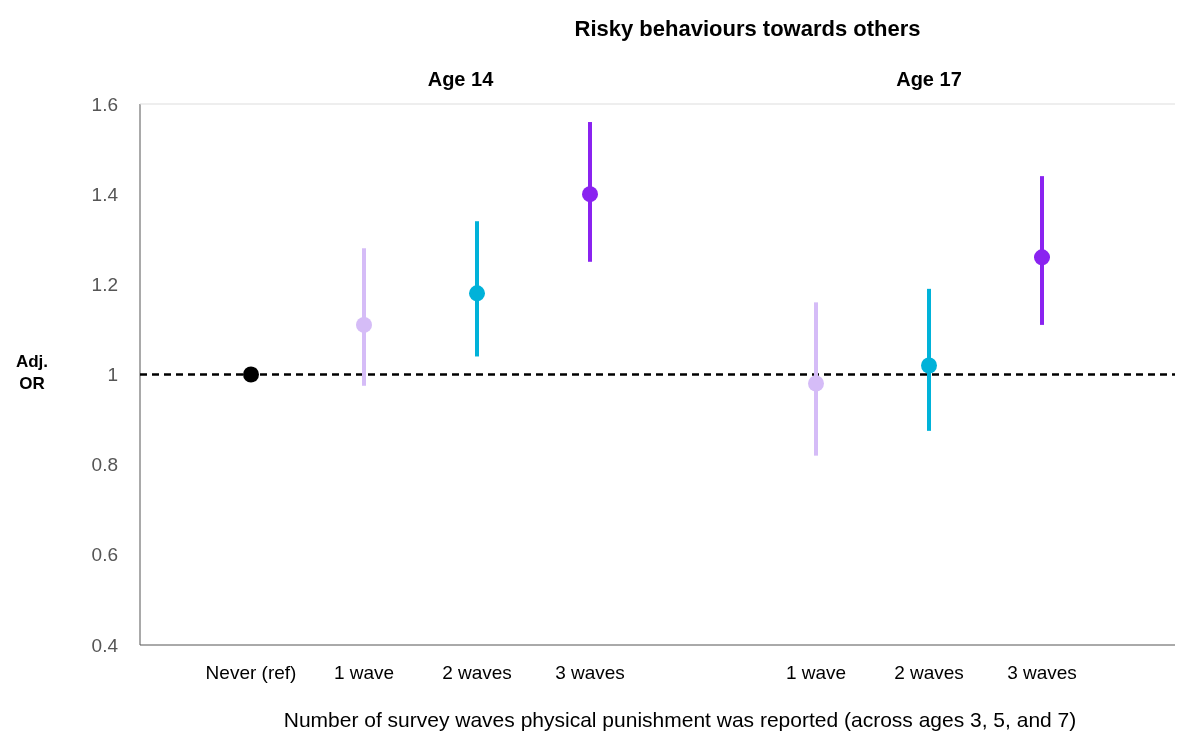 The image size is (1201, 737). What do you see at coordinates (105, 645) in the screenshot?
I see `y-tick-label: 0.4` at bounding box center [105, 645].